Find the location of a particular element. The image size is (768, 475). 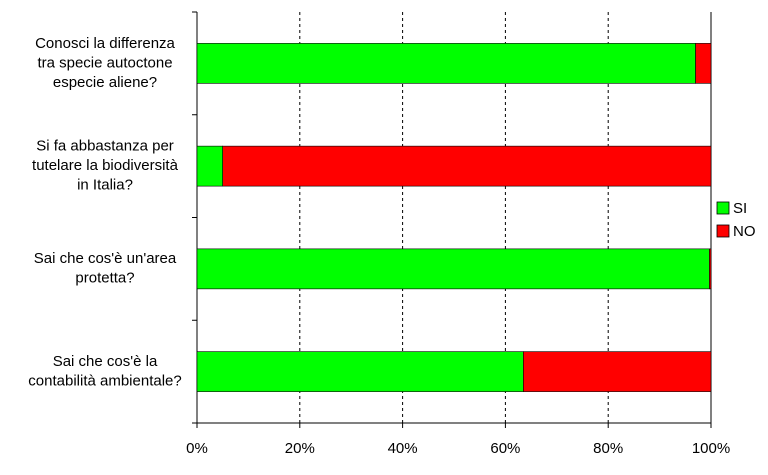

legend-label: SI is located at coordinates (740, 208).